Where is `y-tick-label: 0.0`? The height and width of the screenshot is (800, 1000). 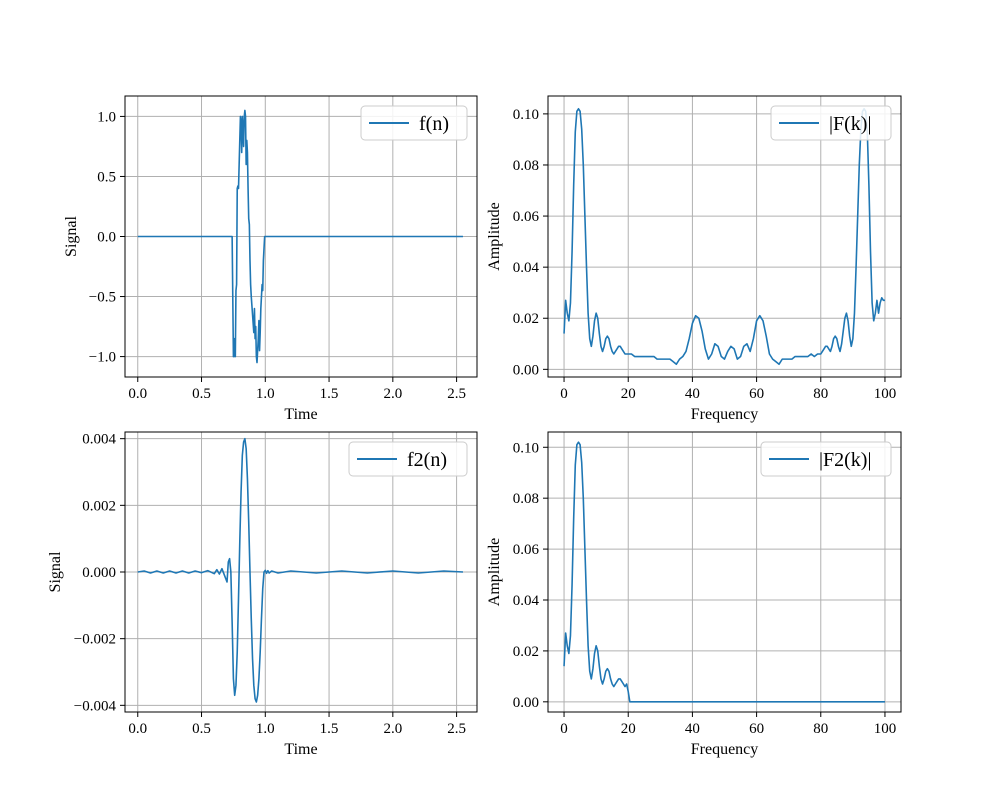
y-tick-label: 0.0 is located at coordinates (106, 238).